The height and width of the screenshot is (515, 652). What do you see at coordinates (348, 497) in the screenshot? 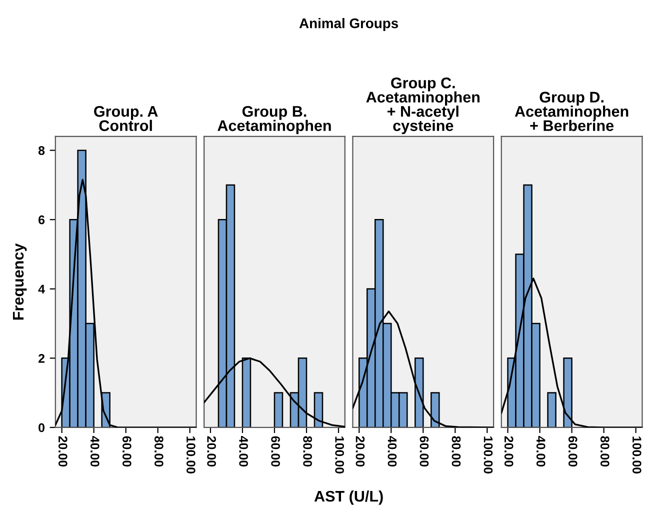
I see `text: AST (U/L)` at bounding box center [348, 497].